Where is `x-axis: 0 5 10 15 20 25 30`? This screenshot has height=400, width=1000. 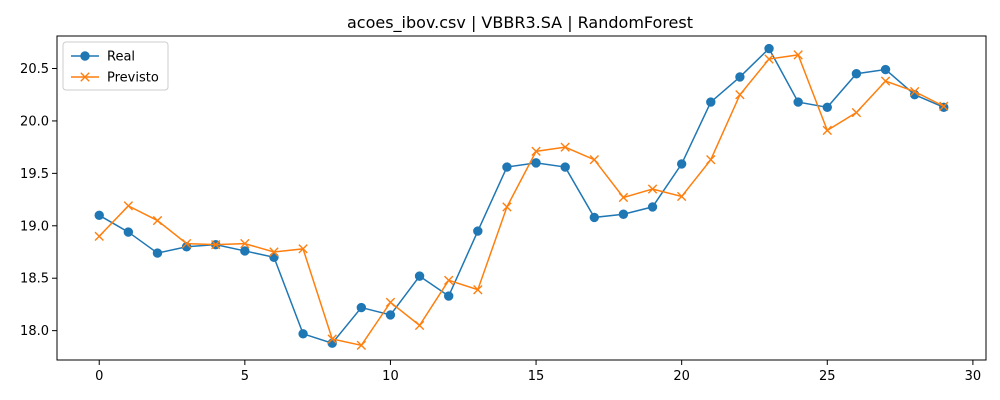 x-axis: 0 5 10 15 20 25 30 is located at coordinates (538, 372).